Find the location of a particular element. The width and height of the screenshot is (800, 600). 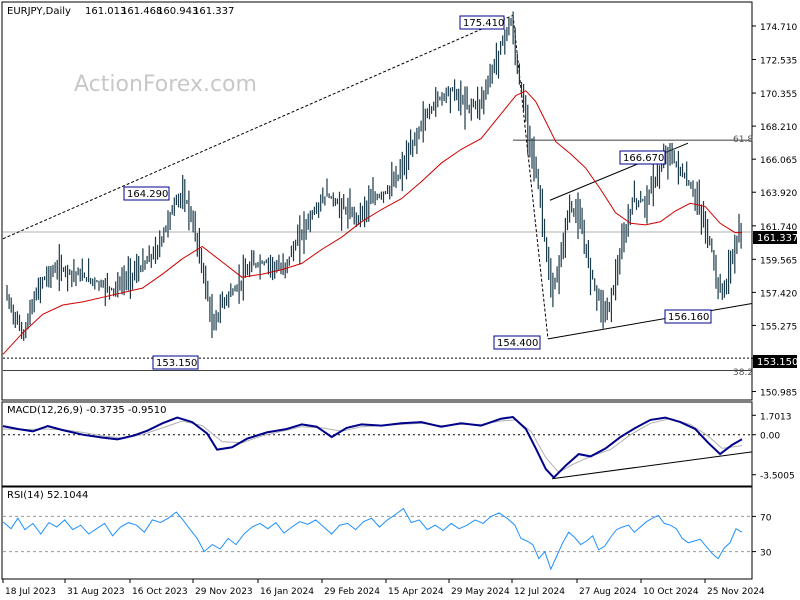

x-tick-label: 29 Feb 2024 is located at coordinates (352, 592).